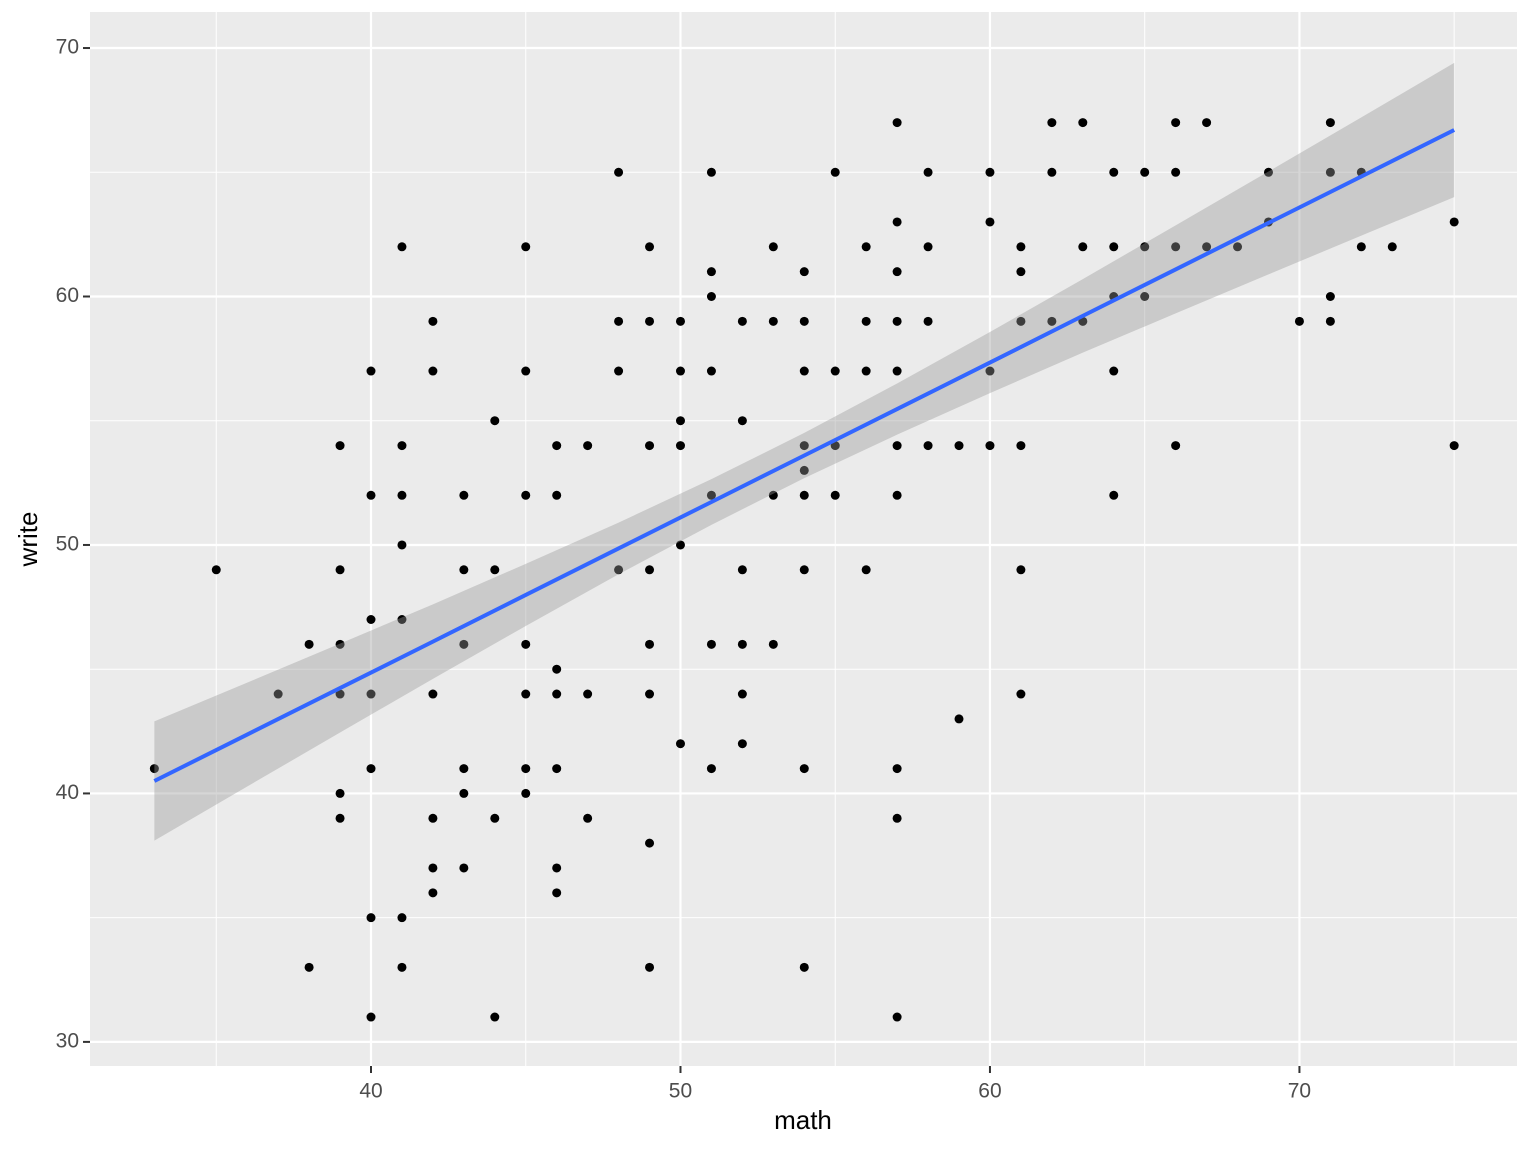 The width and height of the screenshot is (1536, 1152). Describe the element at coordinates (67, 295) in the screenshot. I see `y-tick-label: 60` at that location.